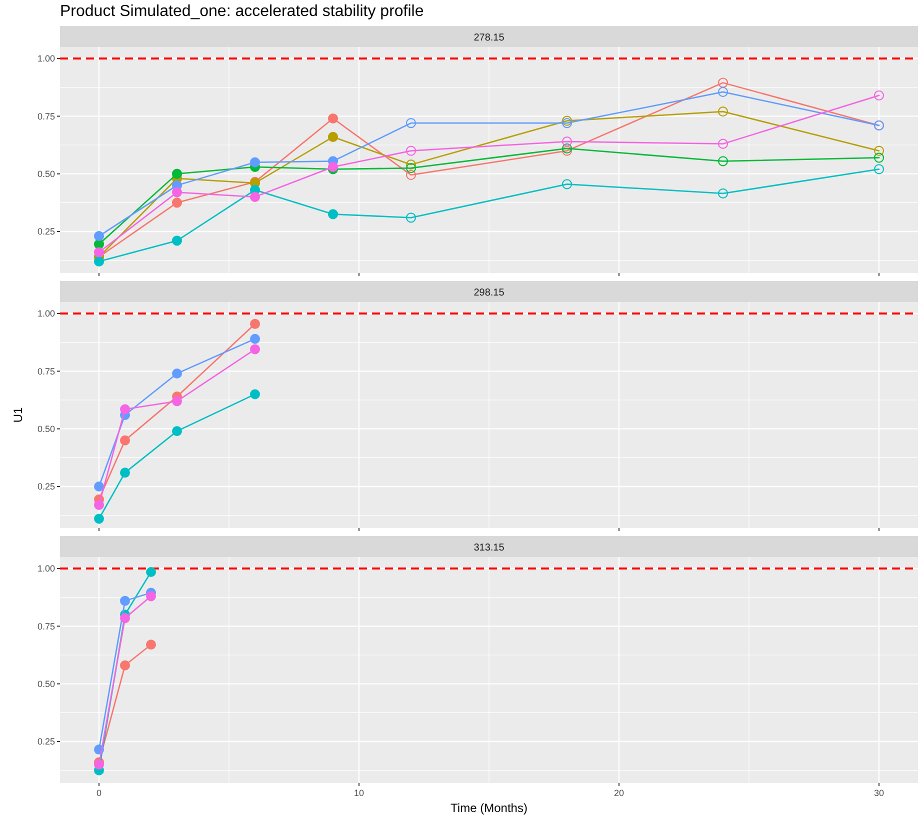  Describe the element at coordinates (99, 793) in the screenshot. I see `x-tick-label: 0` at that location.